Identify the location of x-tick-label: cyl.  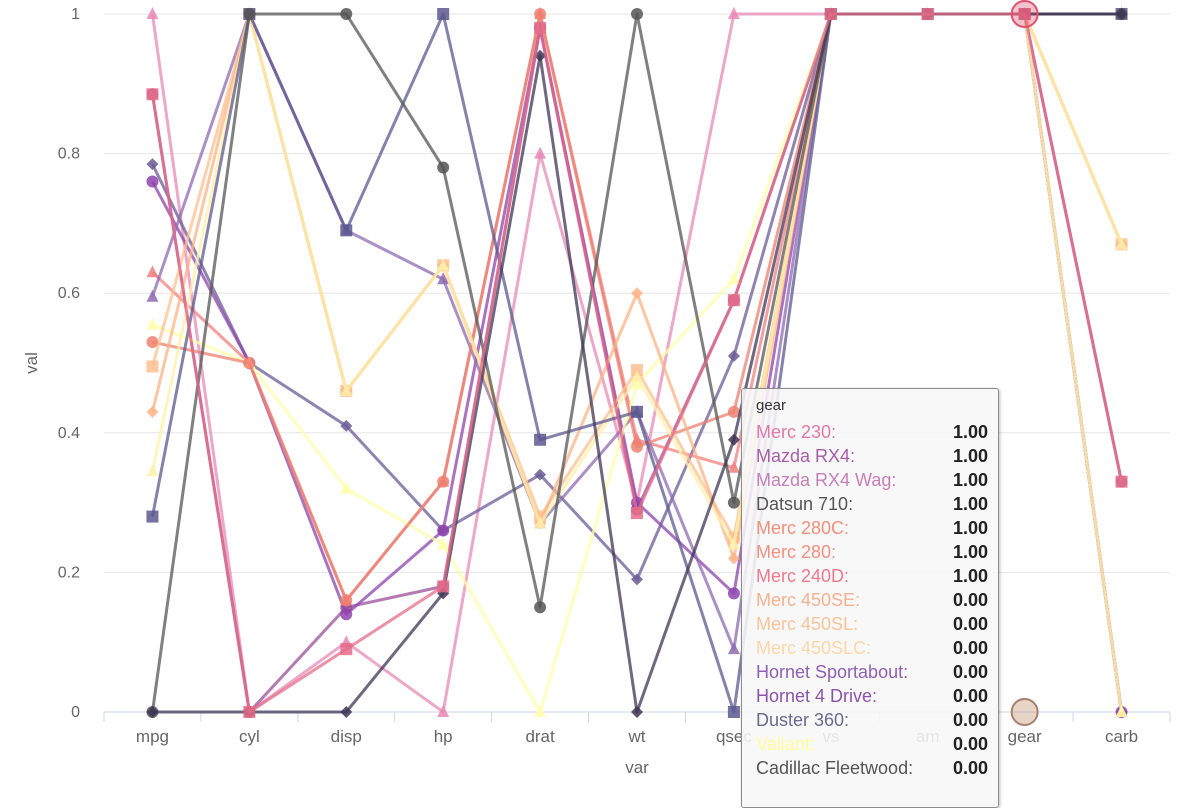
(249, 736).